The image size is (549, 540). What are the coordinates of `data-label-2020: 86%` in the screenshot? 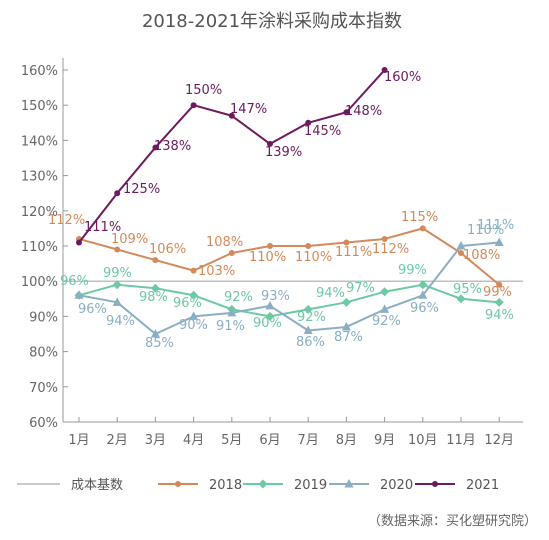 It's located at (310, 342).